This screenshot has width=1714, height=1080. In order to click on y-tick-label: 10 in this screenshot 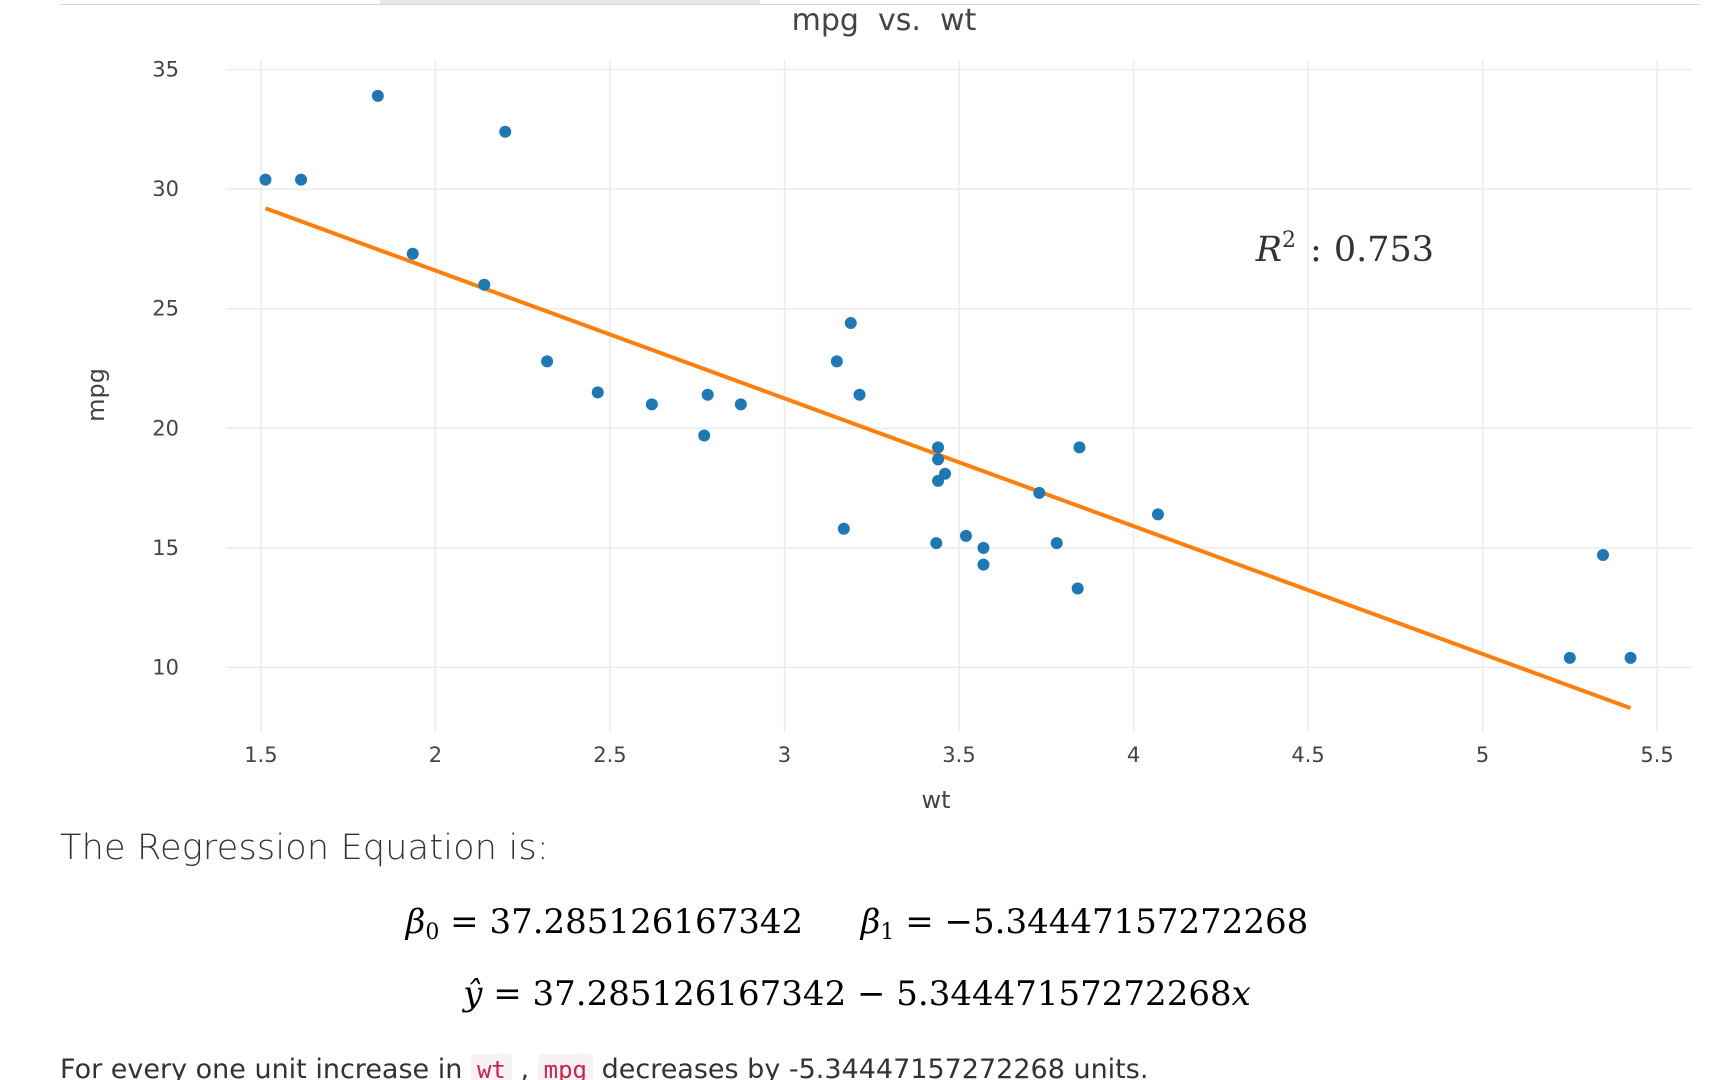, I will do `click(165, 667)`.